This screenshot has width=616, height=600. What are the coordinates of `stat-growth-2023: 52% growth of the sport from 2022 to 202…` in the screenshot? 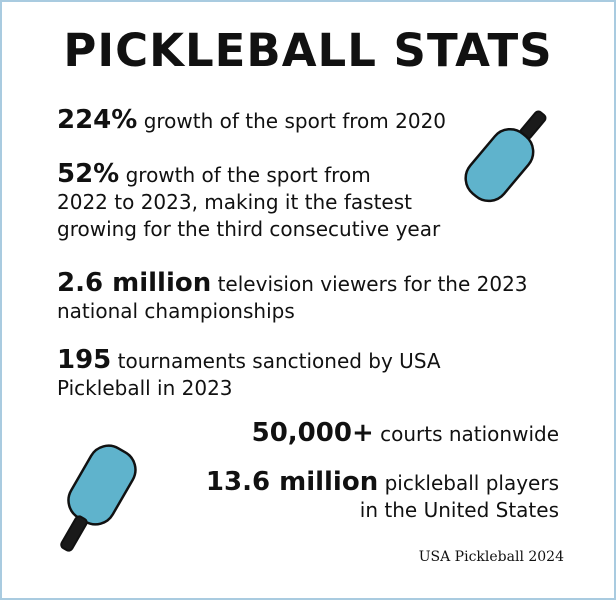 It's located at (277, 202).